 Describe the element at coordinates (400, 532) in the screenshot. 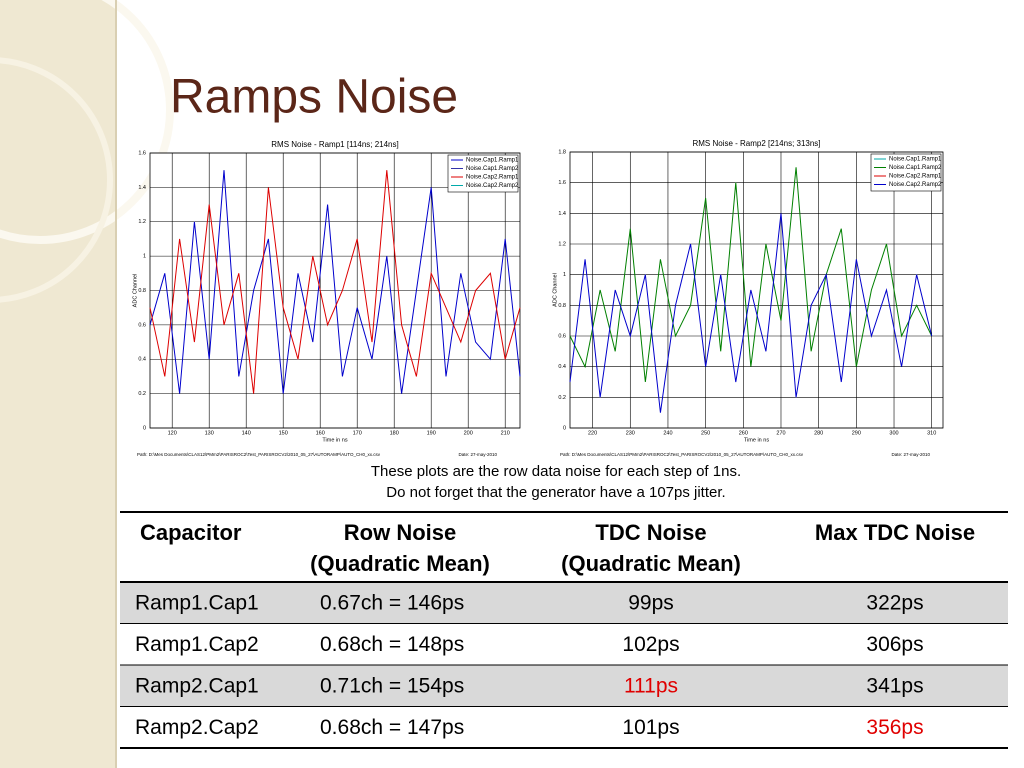

I see `table-header: Row Noise` at that location.